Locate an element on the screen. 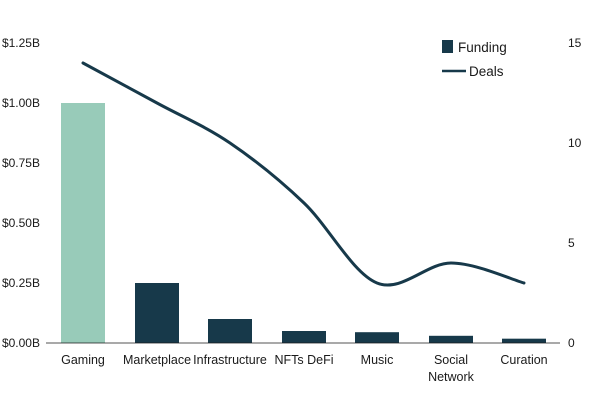 The height and width of the screenshot is (400, 600). legend-funding-swatch is located at coordinates (447, 46).